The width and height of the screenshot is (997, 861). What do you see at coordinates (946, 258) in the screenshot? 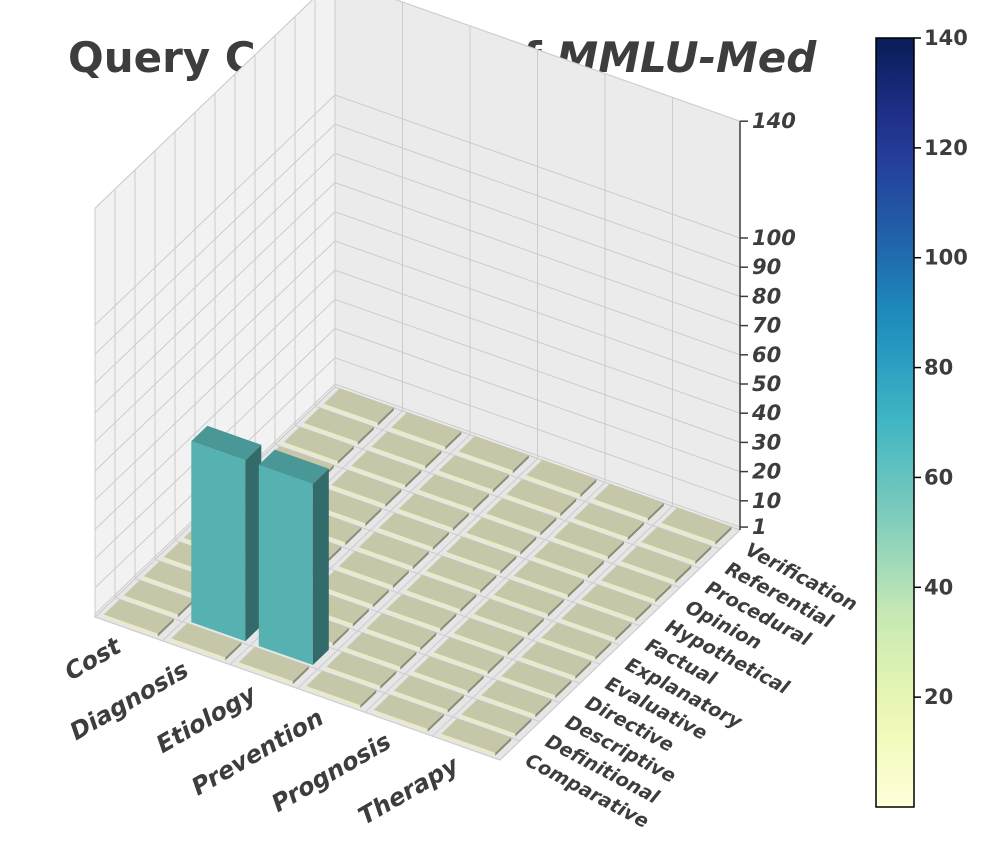
I see `colorbar-tick-label: 100` at bounding box center [946, 258].